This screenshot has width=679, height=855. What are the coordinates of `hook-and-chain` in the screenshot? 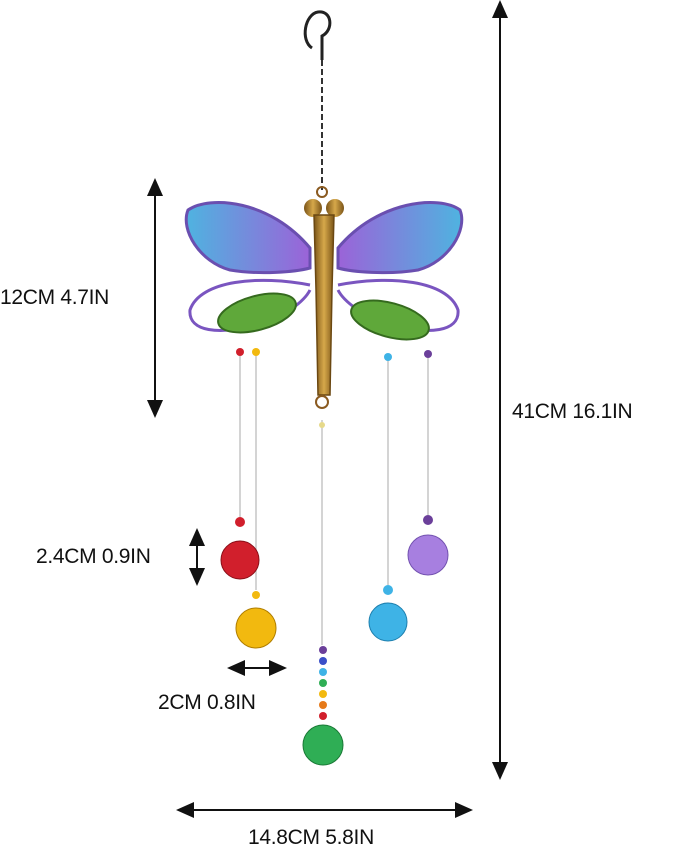 It's located at (317, 104).